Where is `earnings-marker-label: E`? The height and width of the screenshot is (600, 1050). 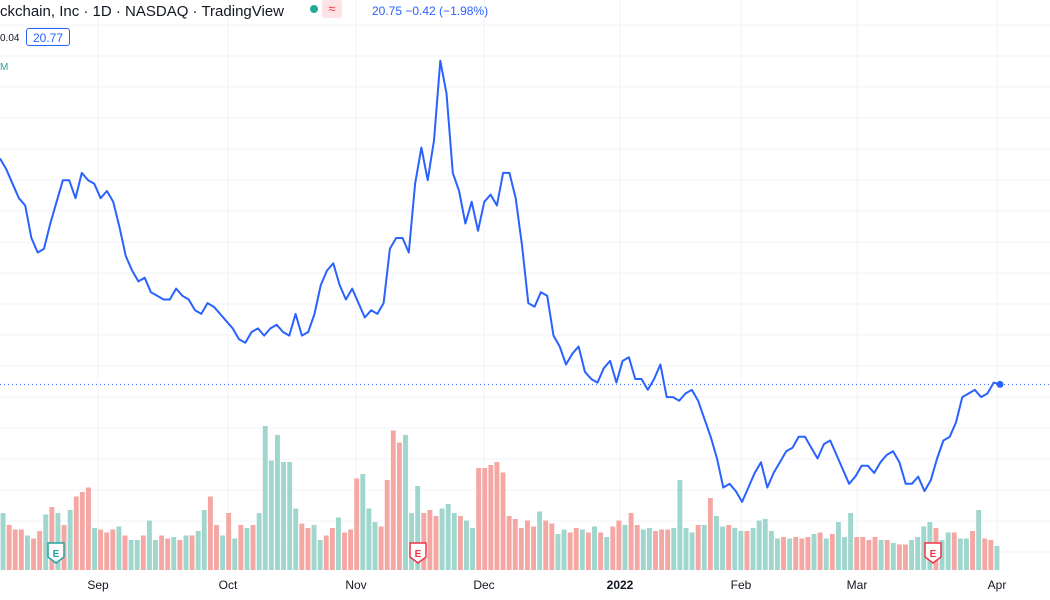
earnings-marker-label: E is located at coordinates (933, 554).